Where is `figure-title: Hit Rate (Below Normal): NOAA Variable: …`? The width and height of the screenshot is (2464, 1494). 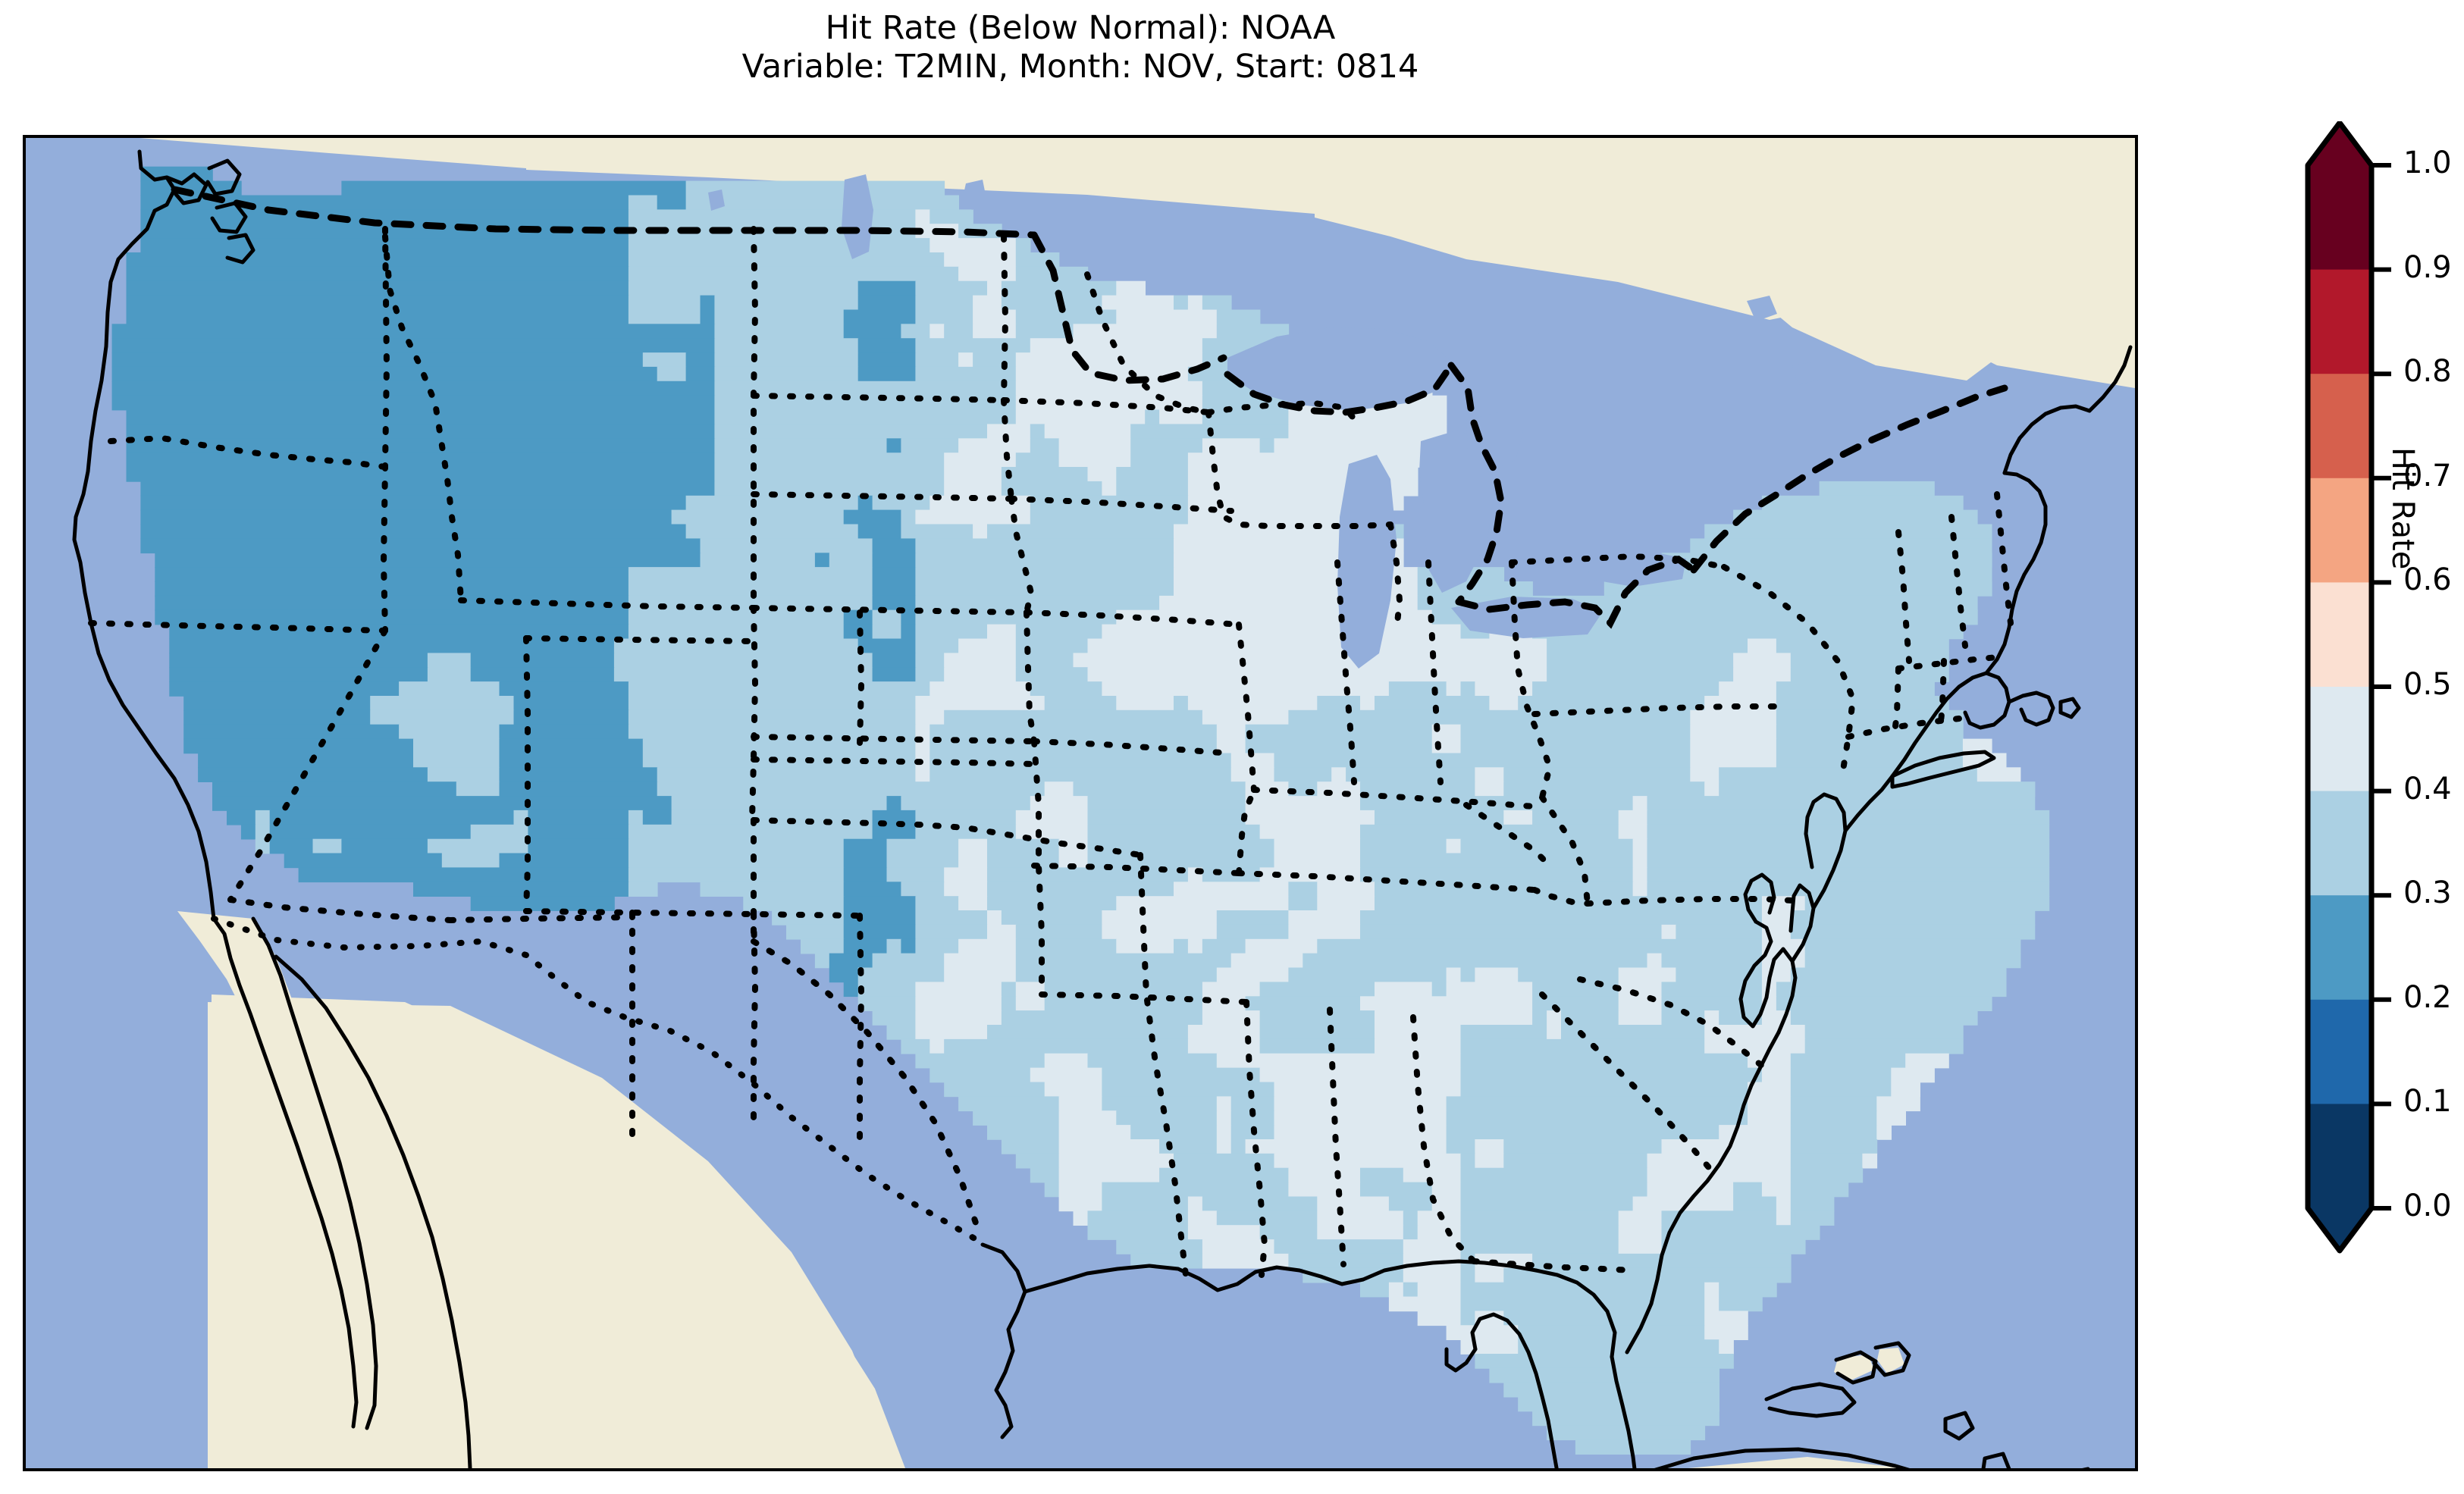
figure-title: Hit Rate (Below Normal): NOAA Variable: … is located at coordinates (1081, 43).